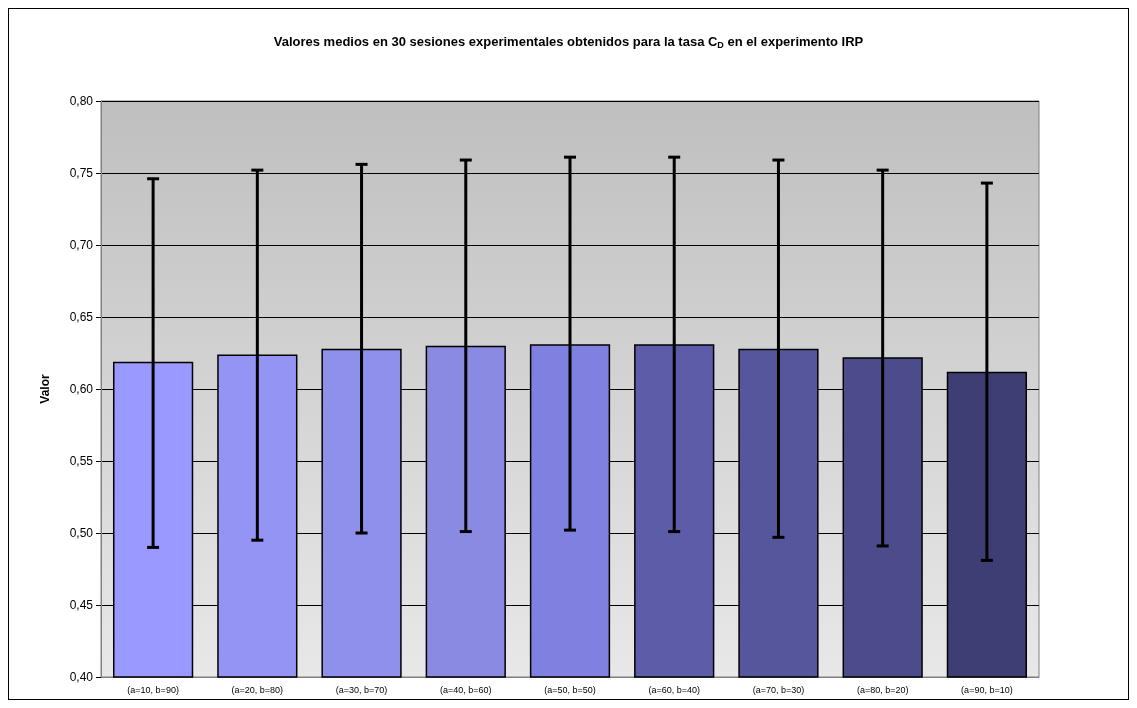  What do you see at coordinates (81, 605) in the screenshot?
I see `y-tick-label: 0,45` at bounding box center [81, 605].